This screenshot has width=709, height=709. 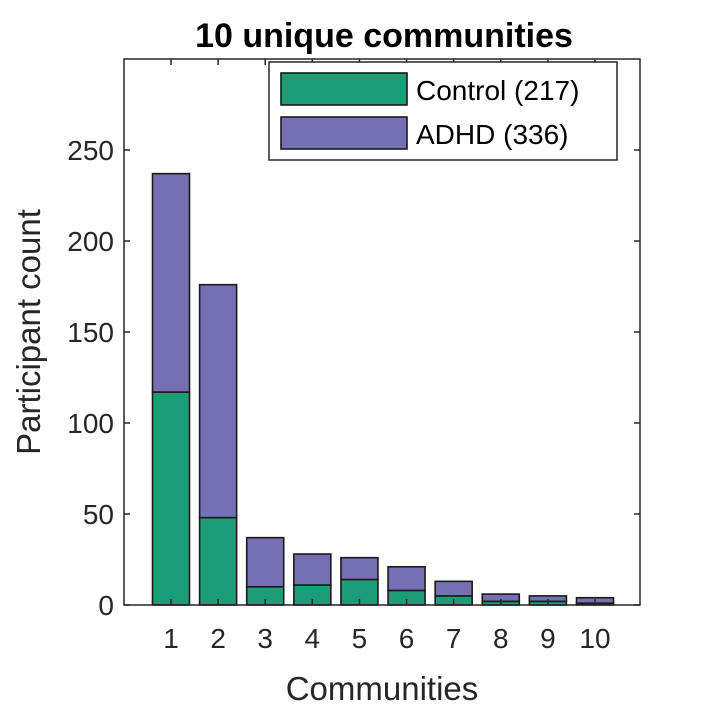 What do you see at coordinates (497, 90) in the screenshot?
I see `legend-label-control: Control (217)` at bounding box center [497, 90].